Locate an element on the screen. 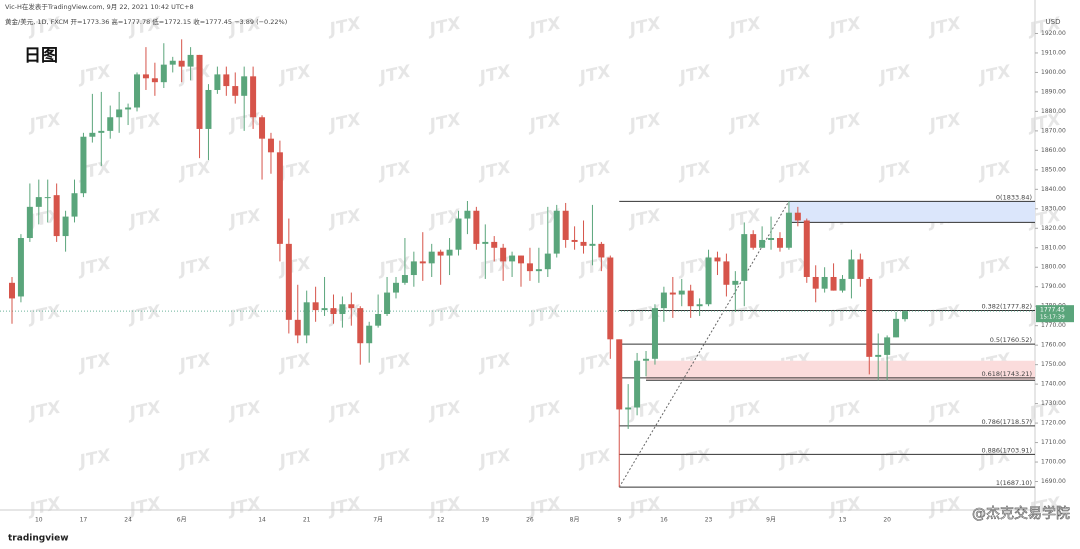  y-tick-label: 1710.00 is located at coordinates (1053, 442).